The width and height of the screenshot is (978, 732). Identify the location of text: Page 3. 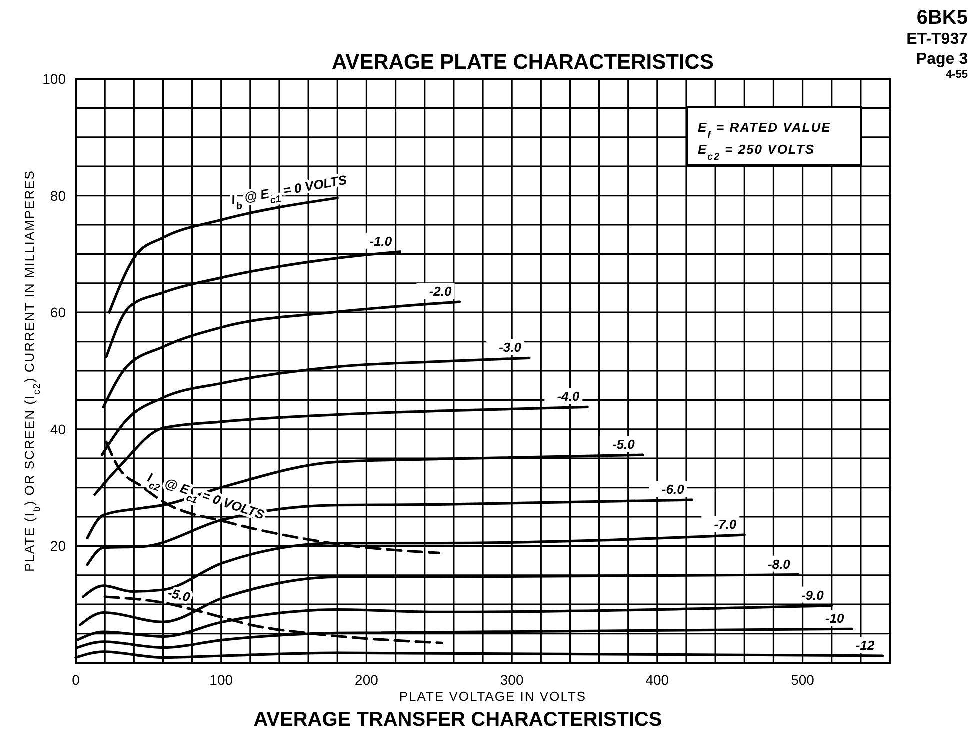
(942, 59).